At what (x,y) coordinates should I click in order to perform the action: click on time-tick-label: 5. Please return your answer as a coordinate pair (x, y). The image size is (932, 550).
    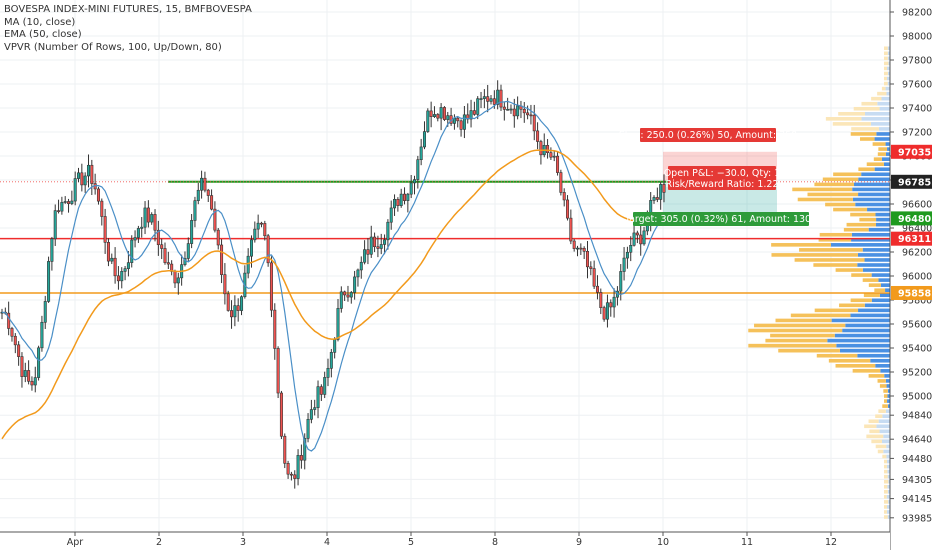
    Looking at the image, I should click on (411, 542).